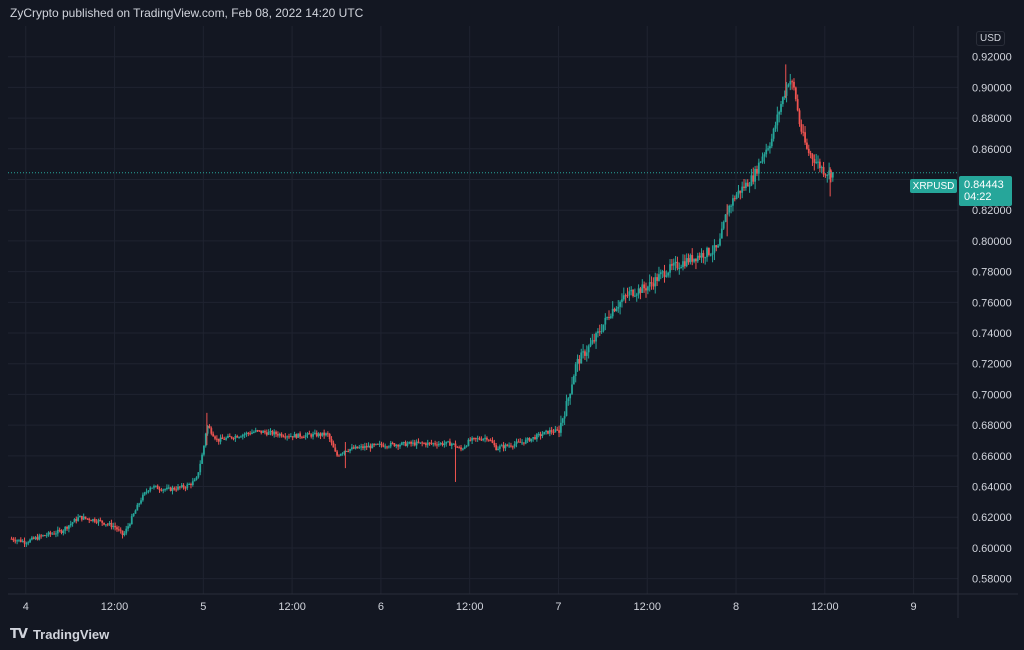 This screenshot has width=1024, height=650. What do you see at coordinates (992, 518) in the screenshot?
I see `y-tick-label: 0.62000` at bounding box center [992, 518].